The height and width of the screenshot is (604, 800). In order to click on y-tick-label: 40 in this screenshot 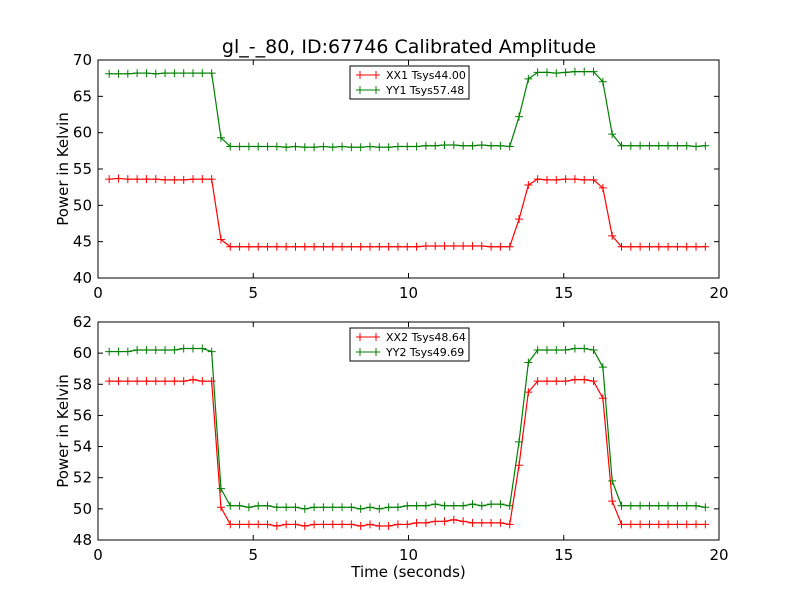, I will do `click(82, 278)`.